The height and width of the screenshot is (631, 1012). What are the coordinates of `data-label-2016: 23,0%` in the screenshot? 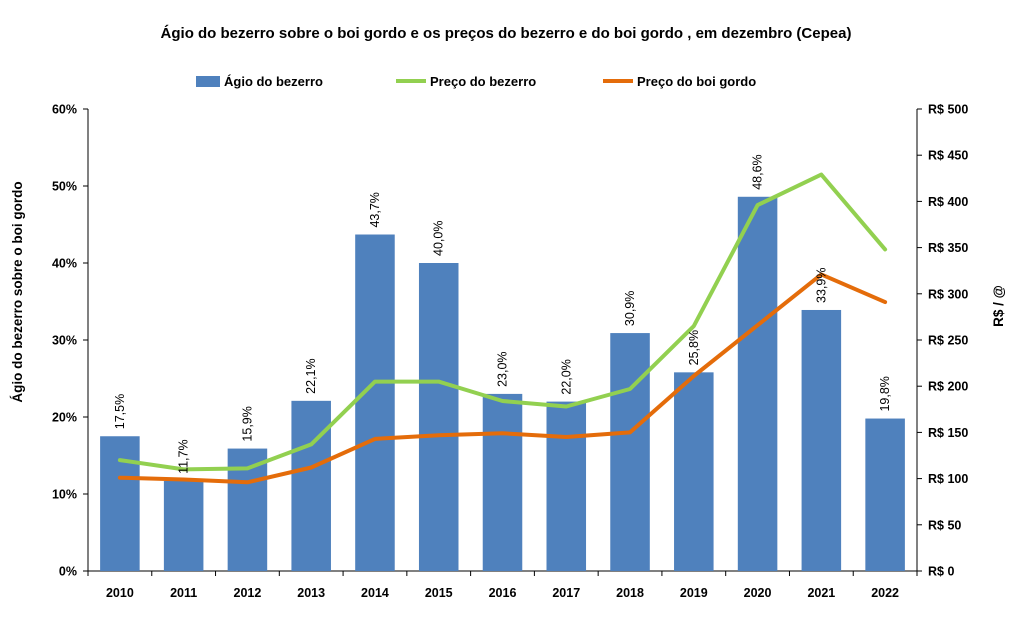 It's located at (503, 368).